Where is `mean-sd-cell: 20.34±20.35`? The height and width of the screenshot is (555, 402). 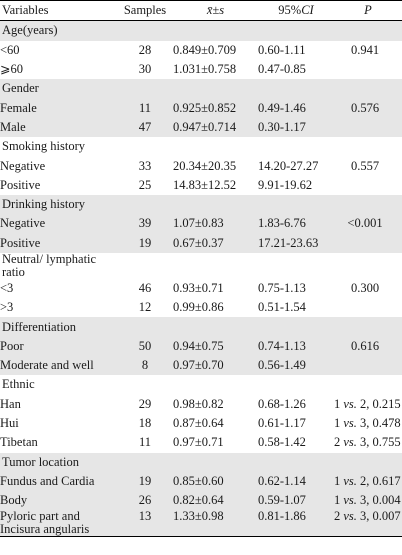 mean-sd-cell: 20.34±20.35 is located at coordinates (205, 165).